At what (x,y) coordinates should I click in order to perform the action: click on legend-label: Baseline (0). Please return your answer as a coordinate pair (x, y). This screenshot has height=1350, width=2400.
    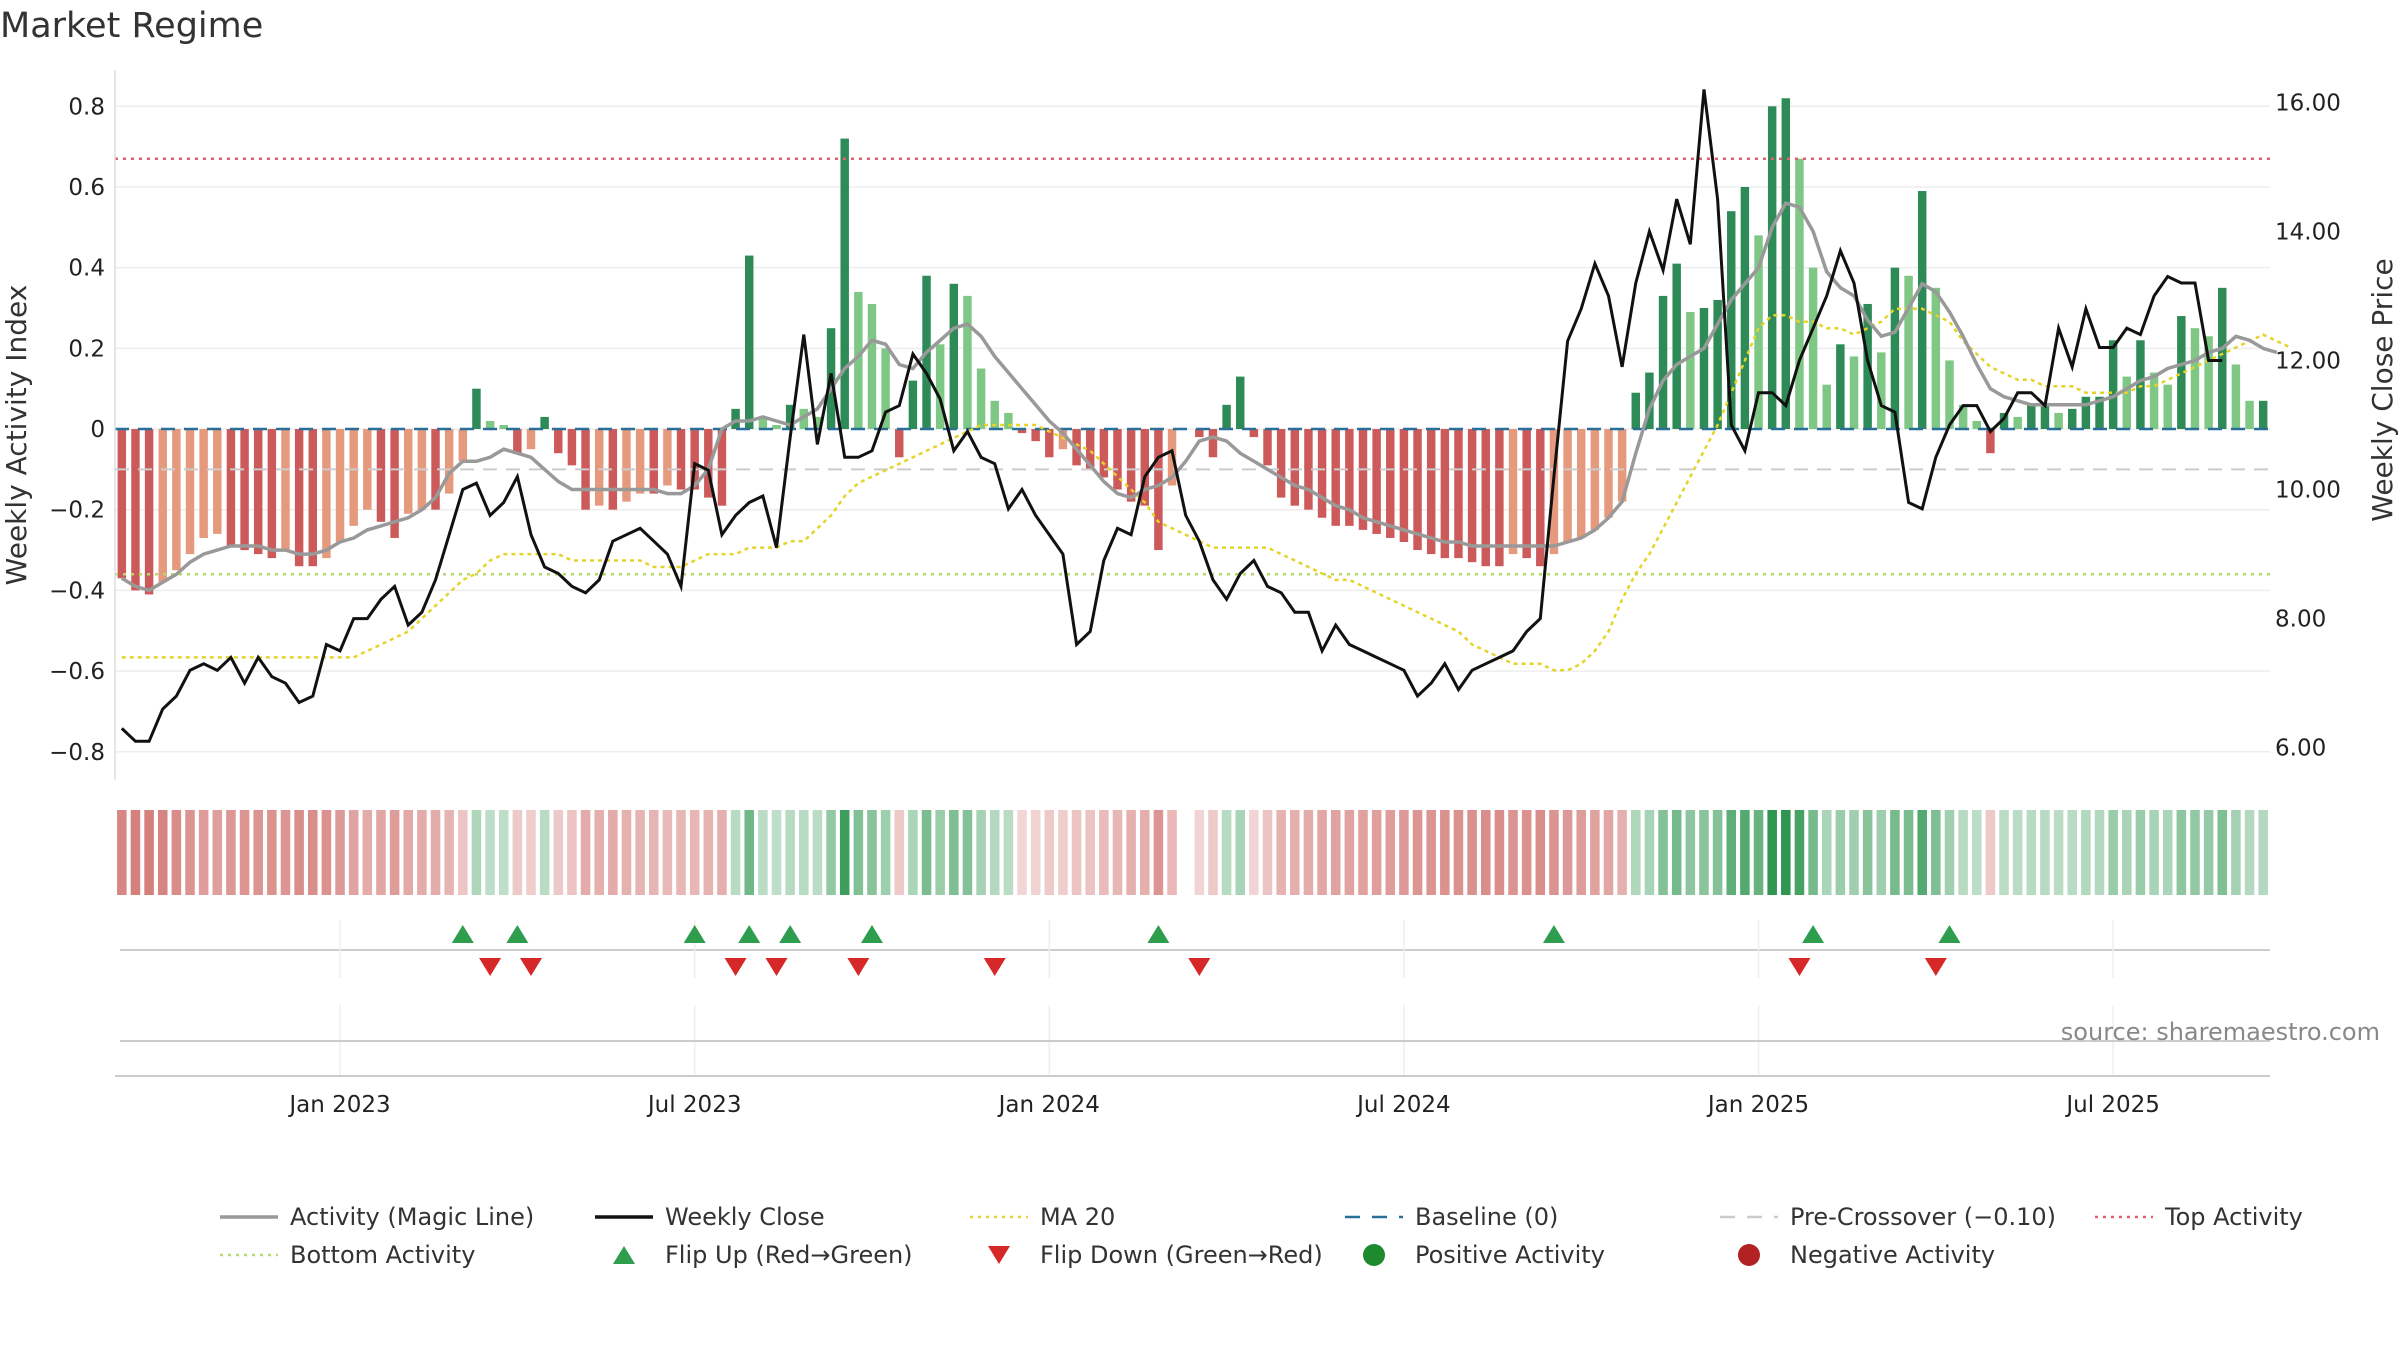
    Looking at the image, I should click on (1486, 1217).